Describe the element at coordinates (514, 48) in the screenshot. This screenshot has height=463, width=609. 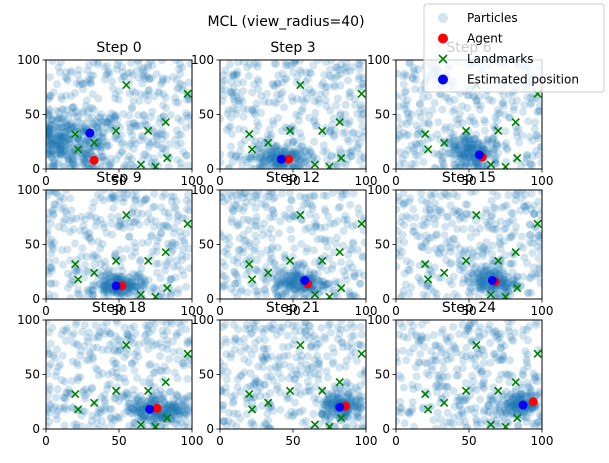
I see `legend-box` at that location.